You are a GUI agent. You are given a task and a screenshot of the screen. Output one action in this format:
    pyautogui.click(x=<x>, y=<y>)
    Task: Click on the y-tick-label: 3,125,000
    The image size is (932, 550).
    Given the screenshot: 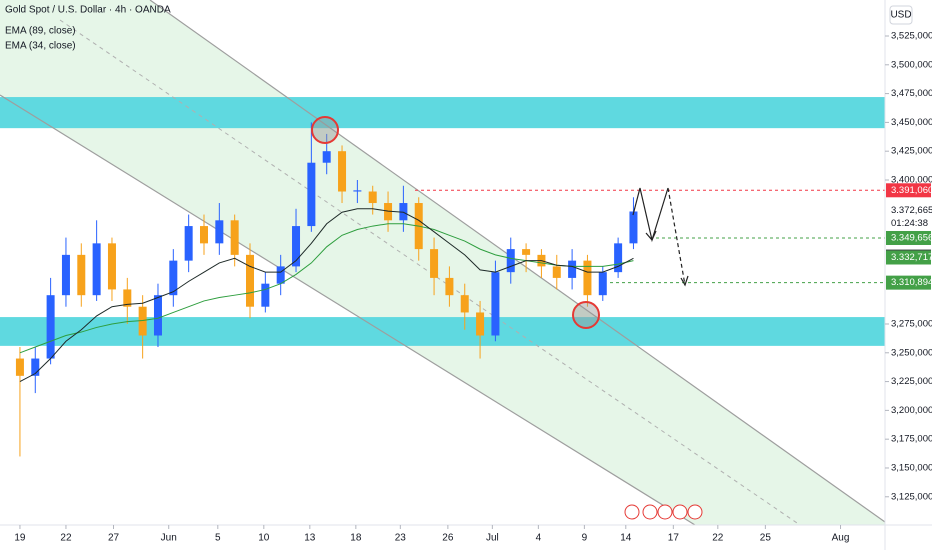 What is the action you would take?
    pyautogui.click(x=911, y=496)
    